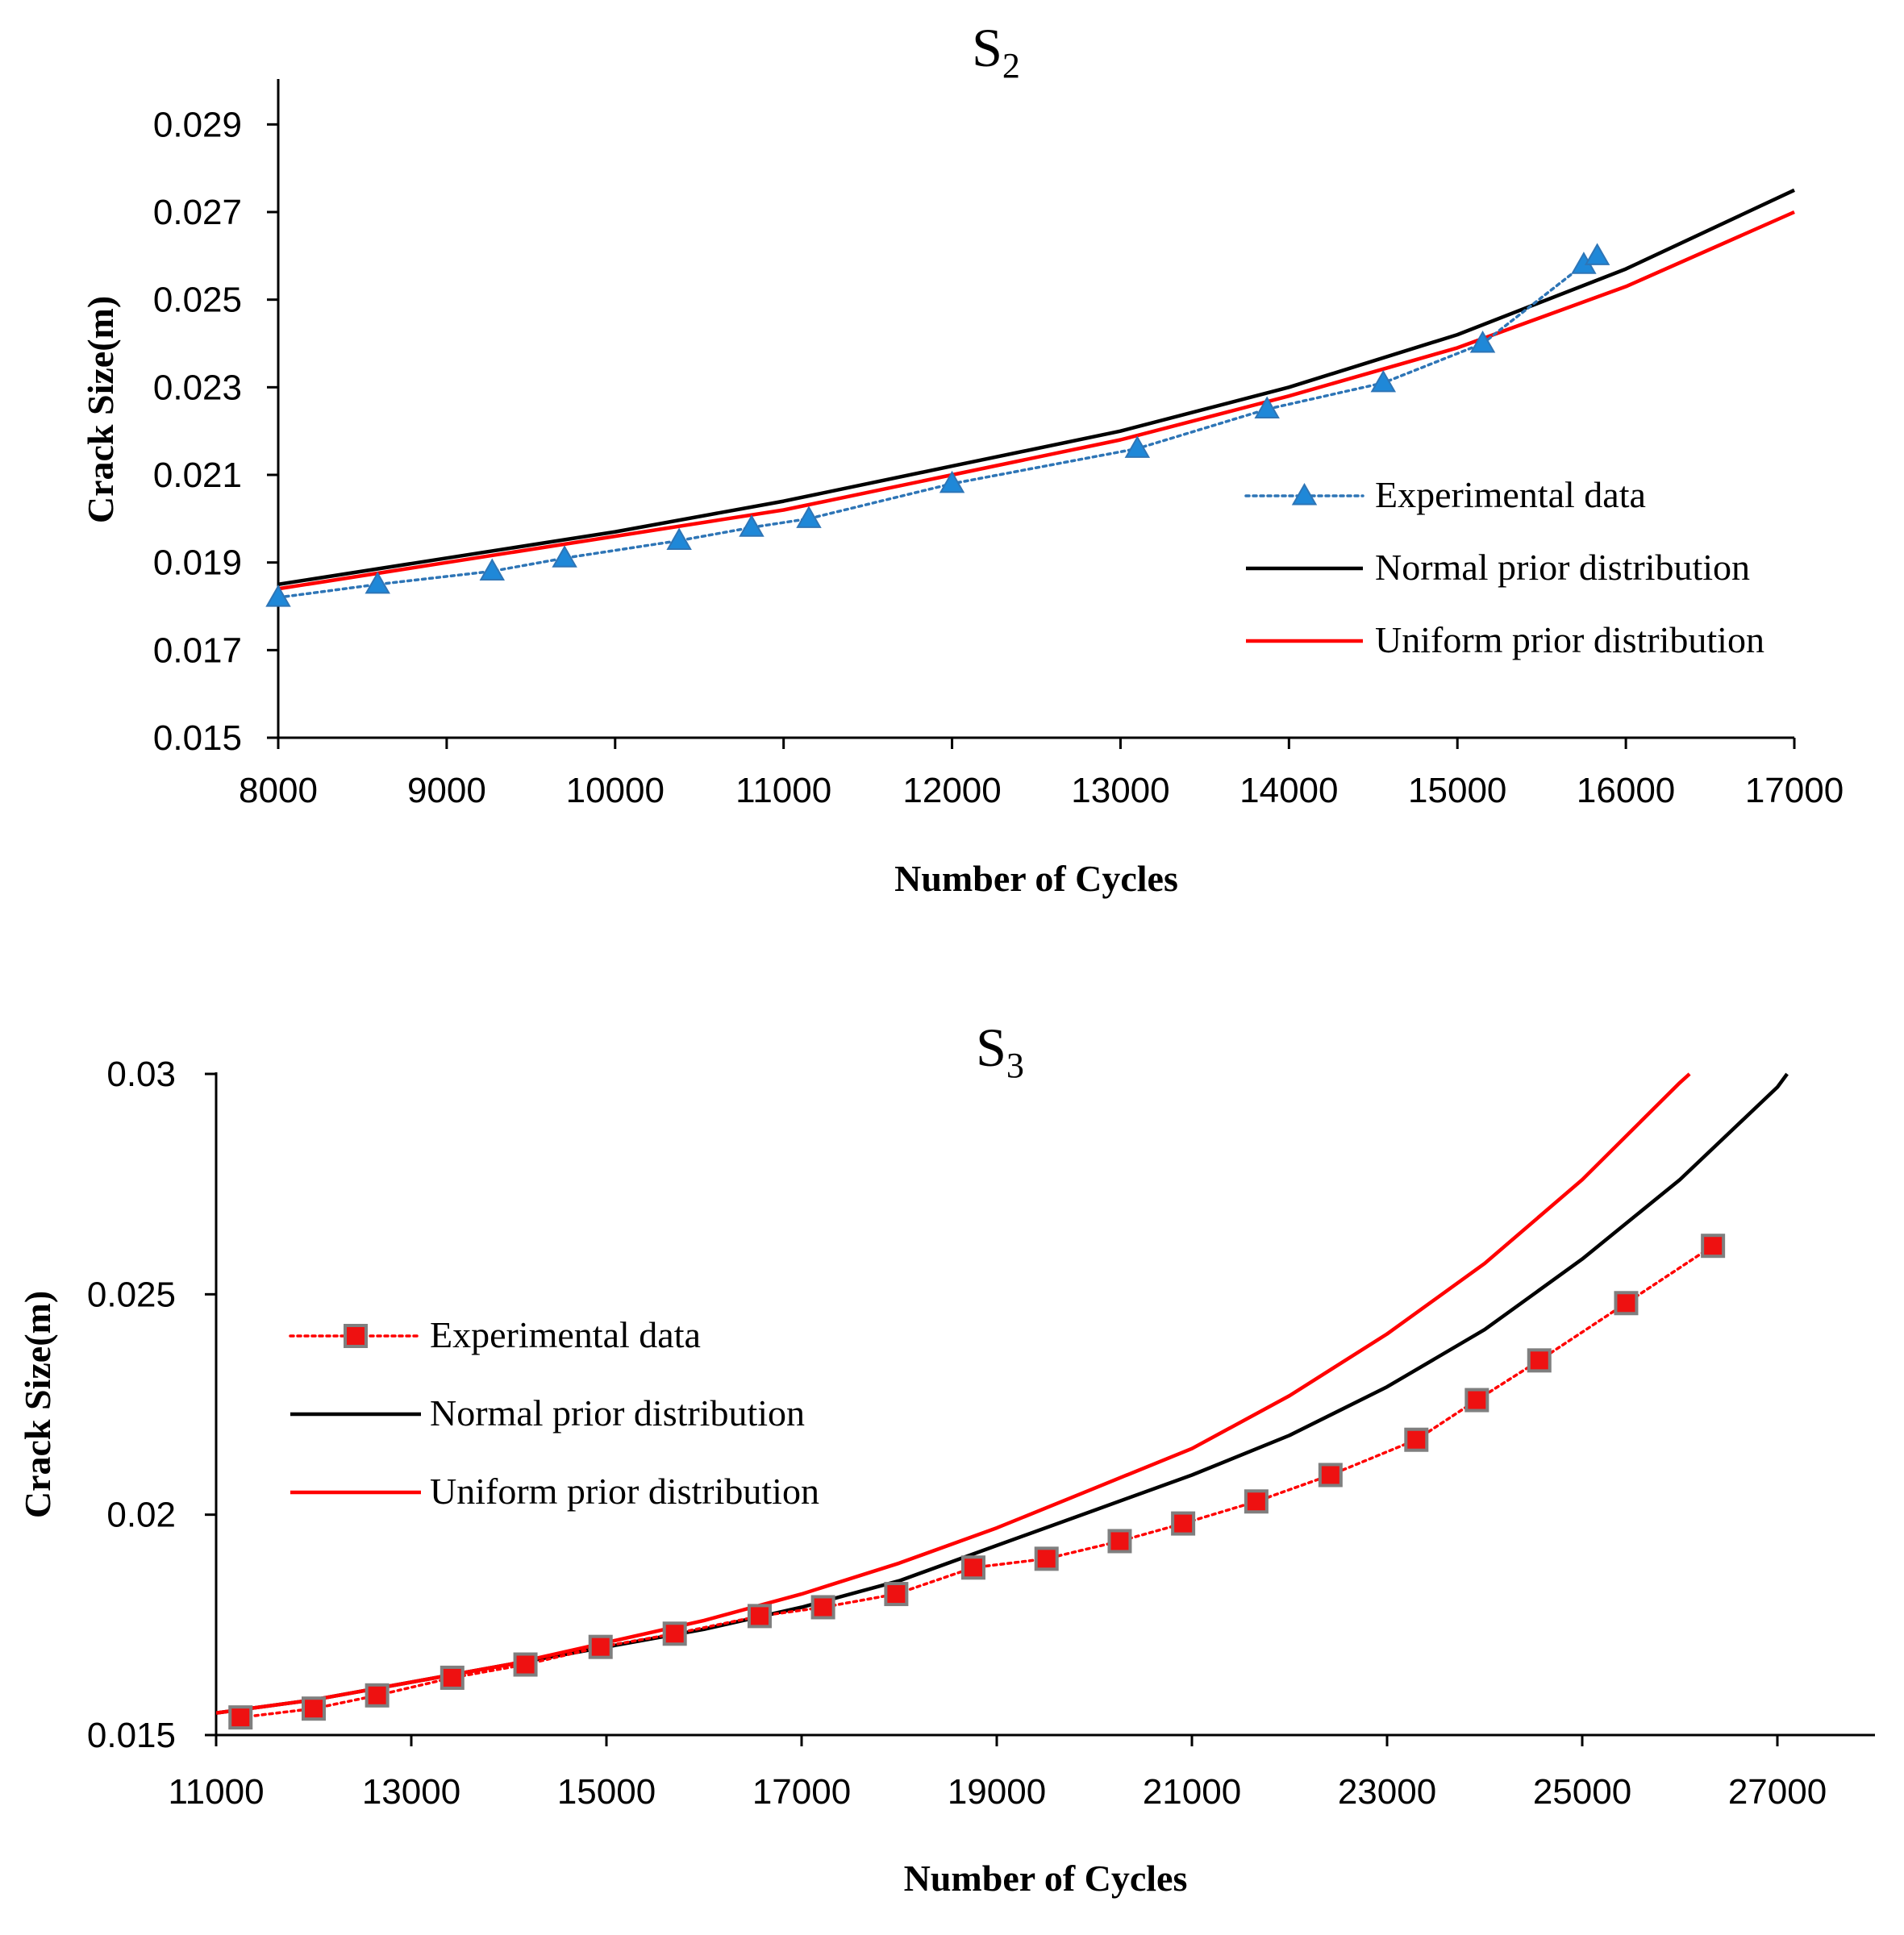 The image size is (1904, 1935). I want to click on x-tick-label: 19000, so click(997, 1792).